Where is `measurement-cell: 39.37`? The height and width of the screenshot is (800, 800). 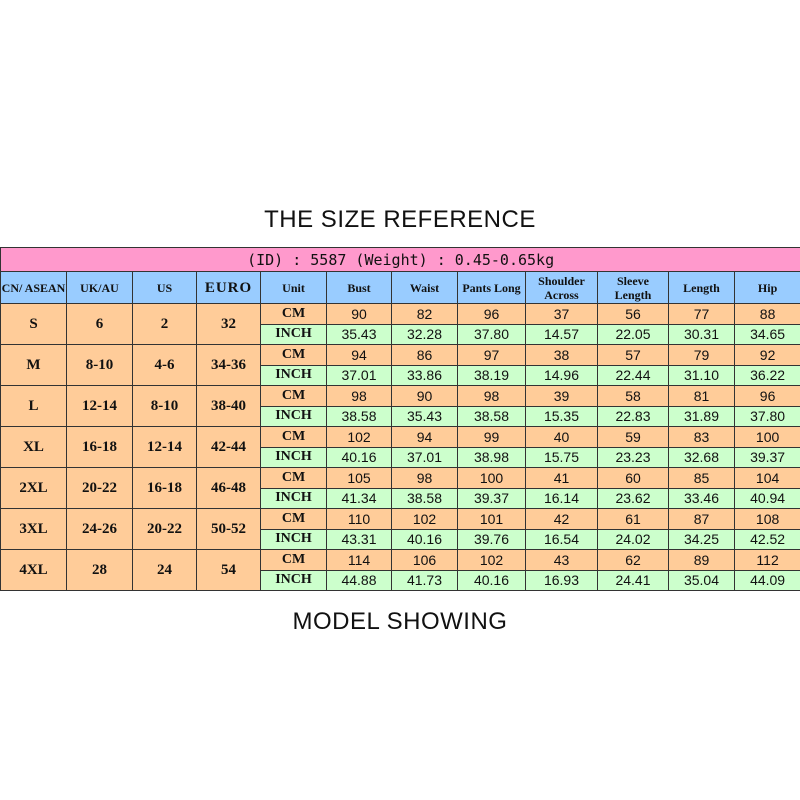 measurement-cell: 39.37 is located at coordinates (766, 457).